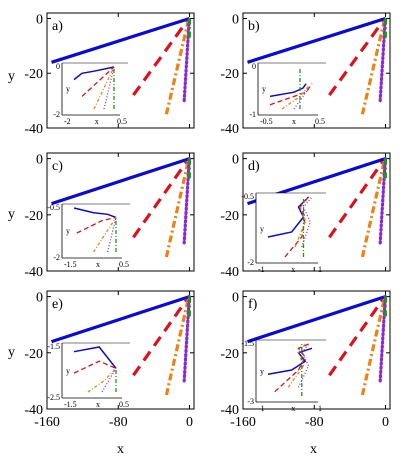 Image resolution: width=407 pixels, height=458 pixels. What do you see at coordinates (57, 166) in the screenshot?
I see `panel-label: c)` at bounding box center [57, 166].